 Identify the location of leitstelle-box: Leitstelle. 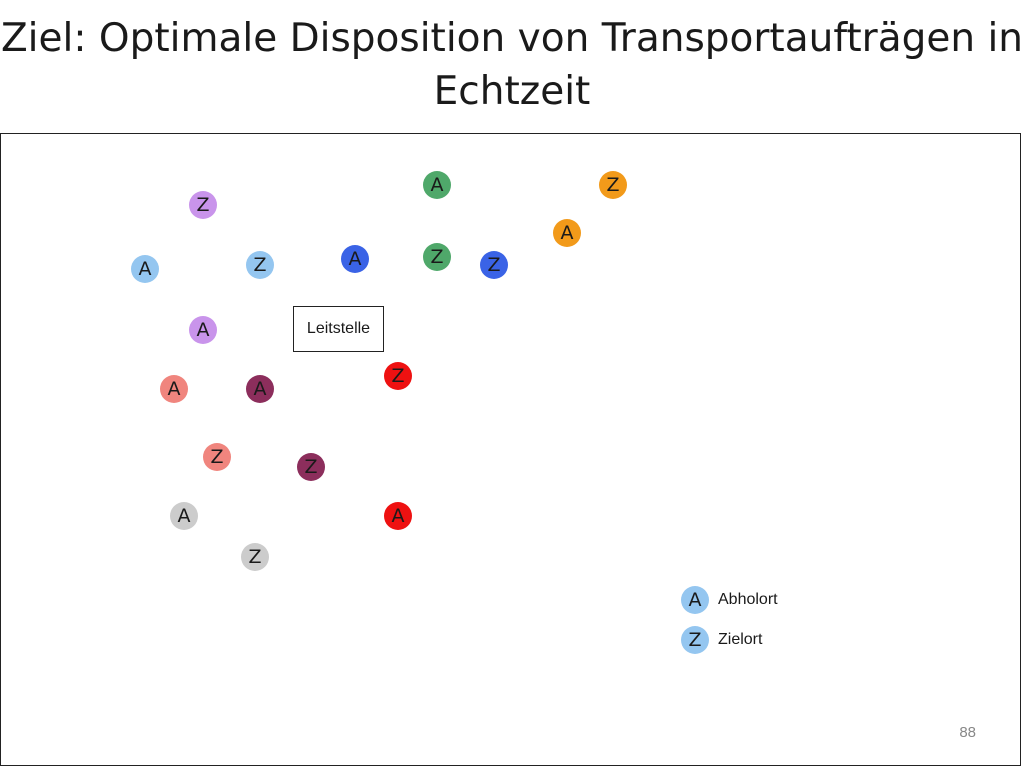
(338, 329).